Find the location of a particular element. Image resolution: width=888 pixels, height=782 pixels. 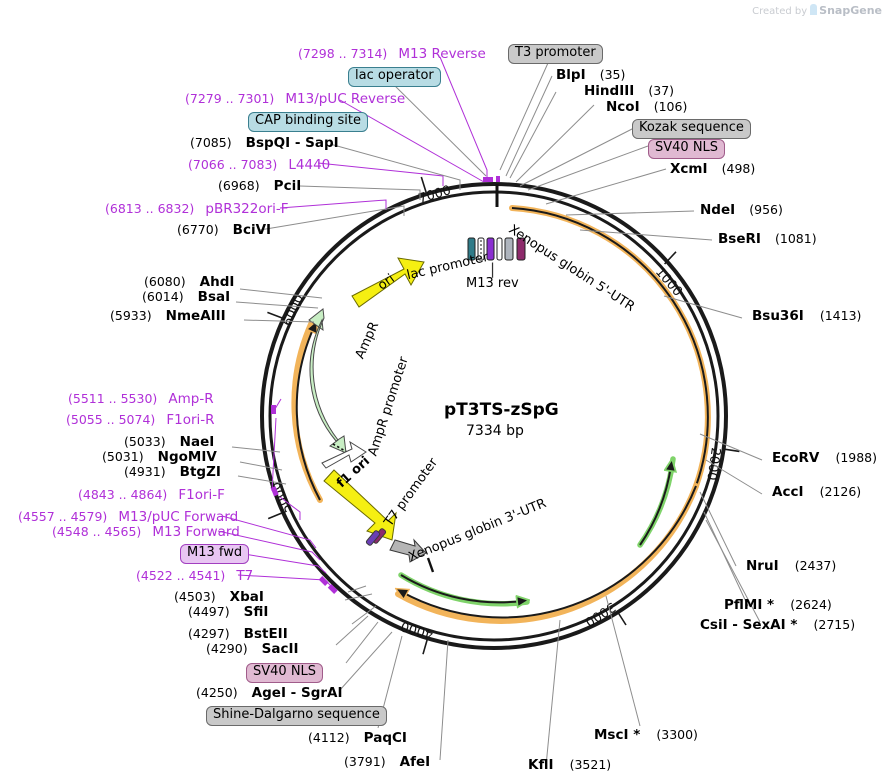

svg-text: 6000 is located at coordinates (293, 310).